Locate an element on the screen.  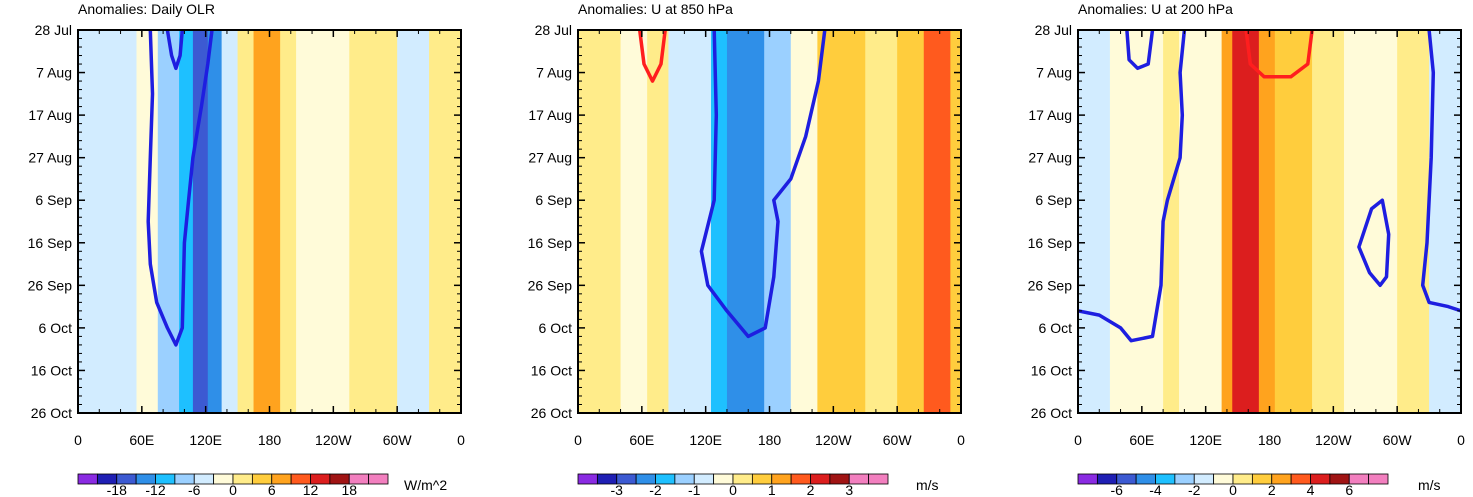
colorbar-label: 2 is located at coordinates (1272, 489).